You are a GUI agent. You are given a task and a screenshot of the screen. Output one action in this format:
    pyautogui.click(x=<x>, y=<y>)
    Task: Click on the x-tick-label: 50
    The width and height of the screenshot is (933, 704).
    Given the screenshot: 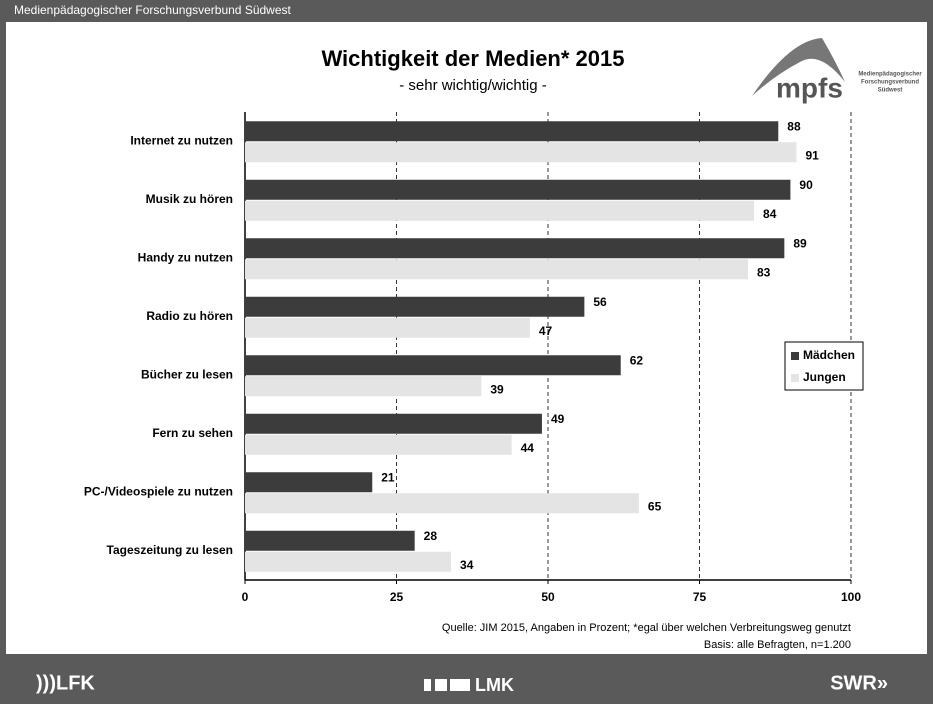 What is the action you would take?
    pyautogui.click(x=548, y=597)
    